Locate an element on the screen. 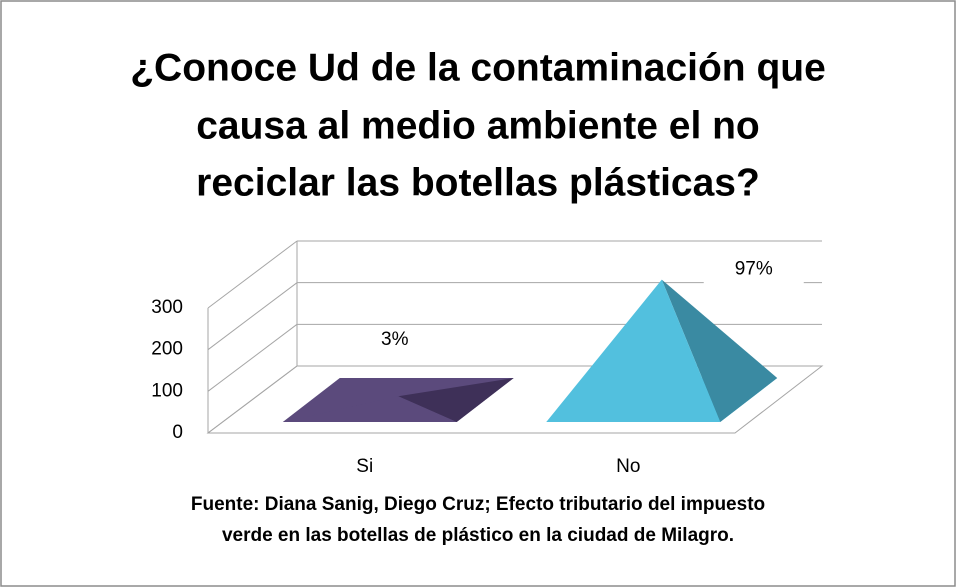 The height and width of the screenshot is (588, 957). data-label: 3% is located at coordinates (395, 339).